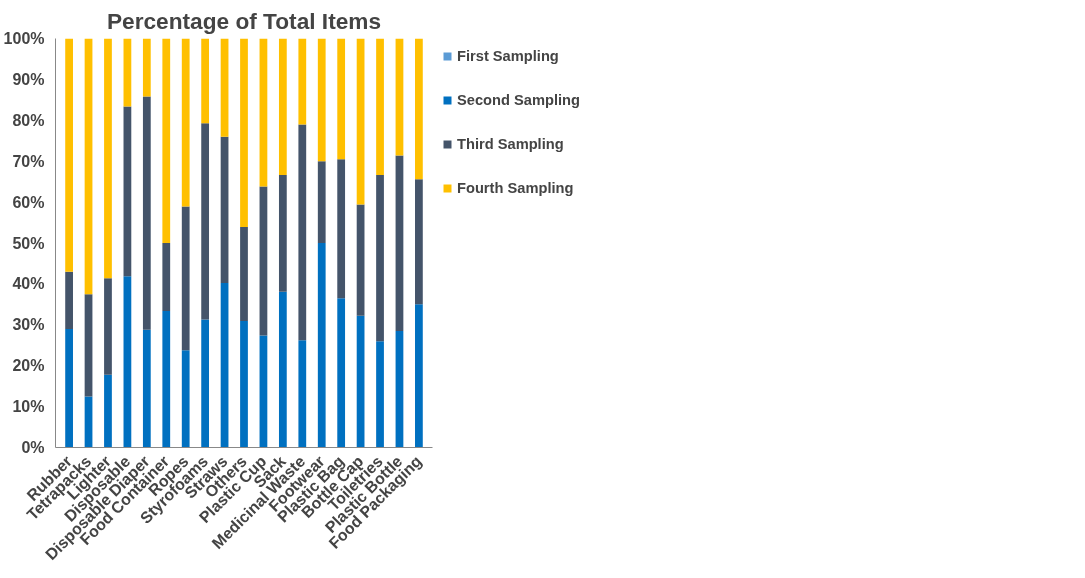 The width and height of the screenshot is (1085, 578). What do you see at coordinates (28, 325) in the screenshot?
I see `y-tick-label: 30%` at bounding box center [28, 325].